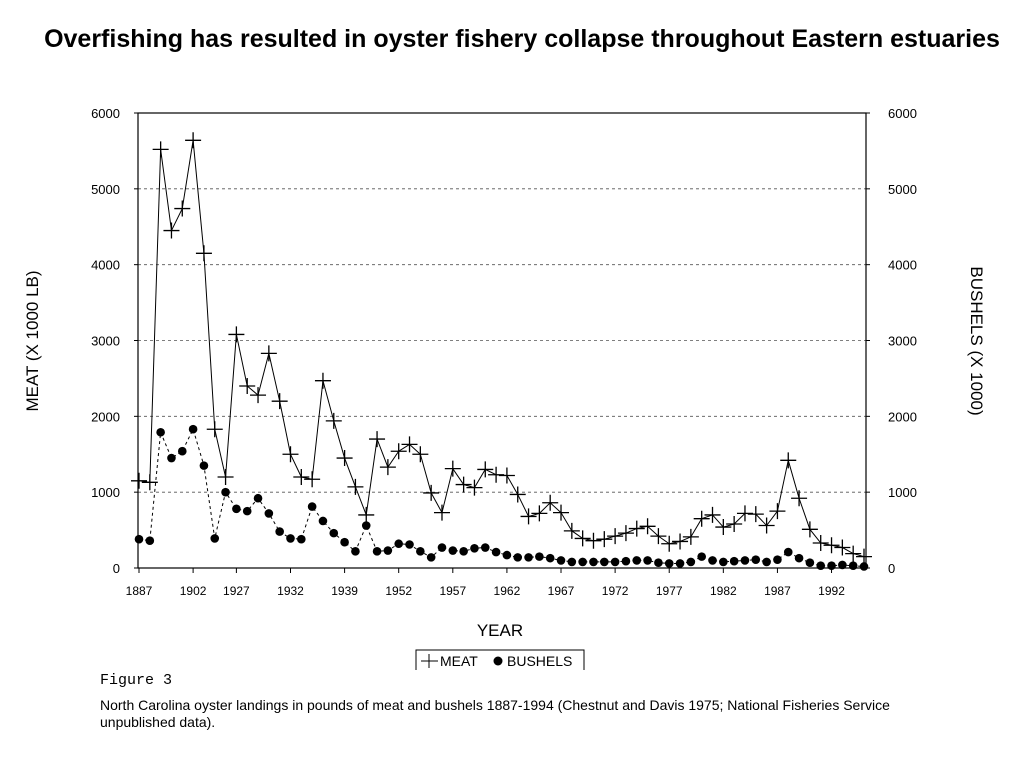  I want to click on bushels-point-1968, so click(582, 562).